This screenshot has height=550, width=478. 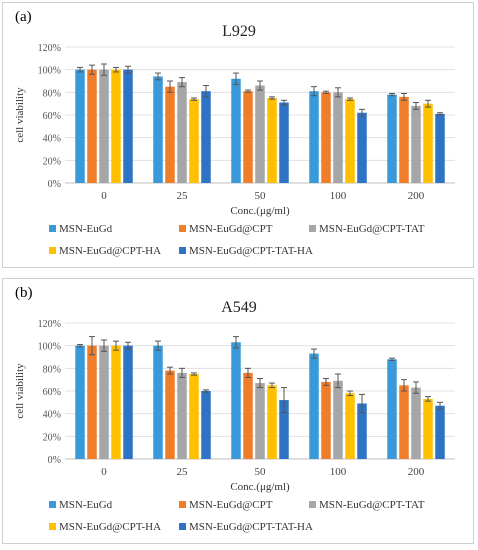 I want to click on x-tick-label: 25, so click(x=183, y=196).